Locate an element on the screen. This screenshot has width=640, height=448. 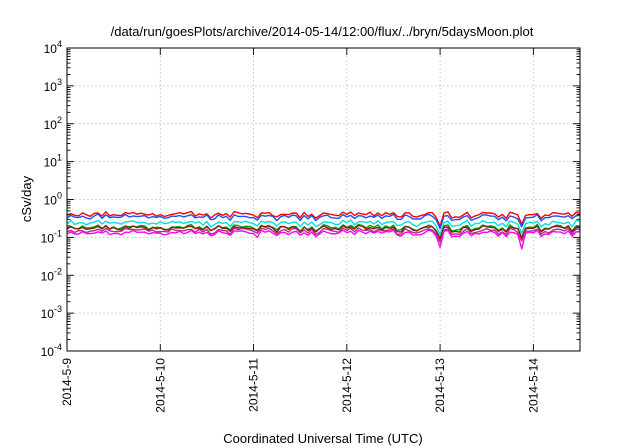
y-tick-label: 10⁴ is located at coordinates (53, 47).